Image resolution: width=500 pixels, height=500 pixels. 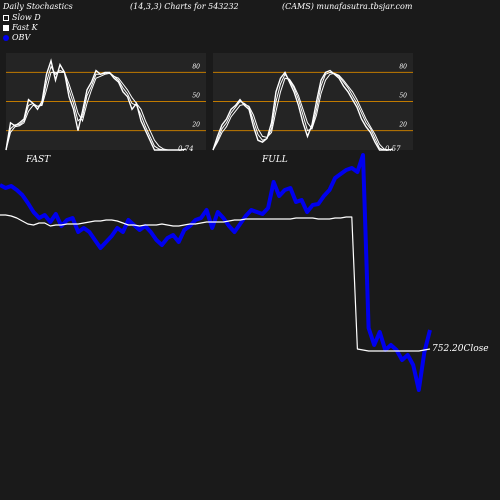 I want to click on stoch-panel-2: 20 50 80 0.57 FULL, so click(x=312, y=109).